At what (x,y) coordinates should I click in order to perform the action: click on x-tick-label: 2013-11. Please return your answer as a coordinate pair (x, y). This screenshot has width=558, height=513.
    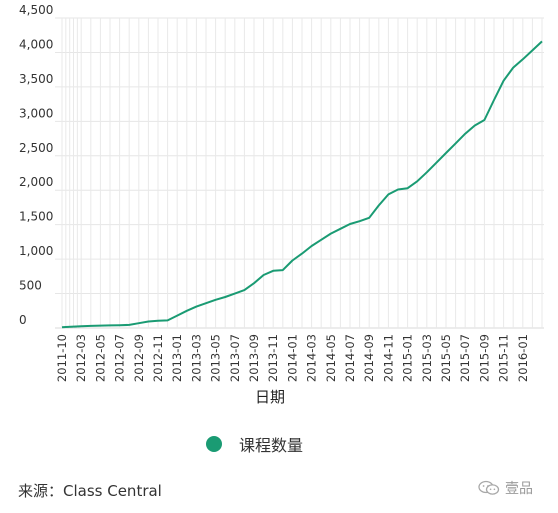
    Looking at the image, I should click on (273, 358).